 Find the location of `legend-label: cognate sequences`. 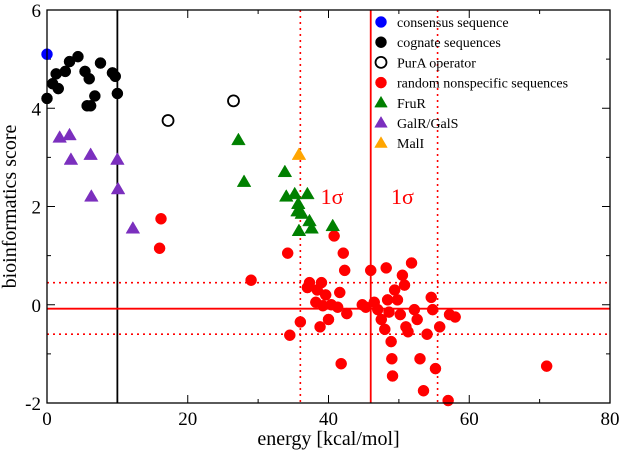

legend-label: cognate sequences is located at coordinates (449, 43).